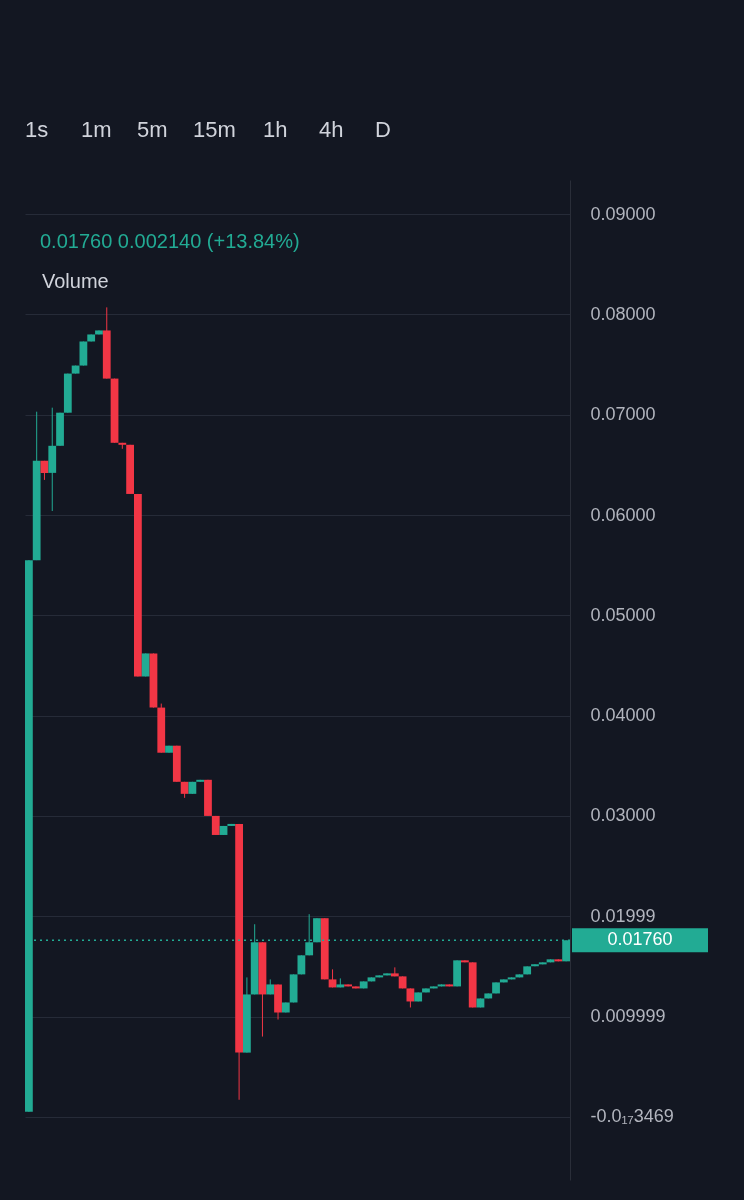 This screenshot has width=744, height=1200. What do you see at coordinates (623, 514) in the screenshot?
I see `y-tick-label: 0.06000` at bounding box center [623, 514].